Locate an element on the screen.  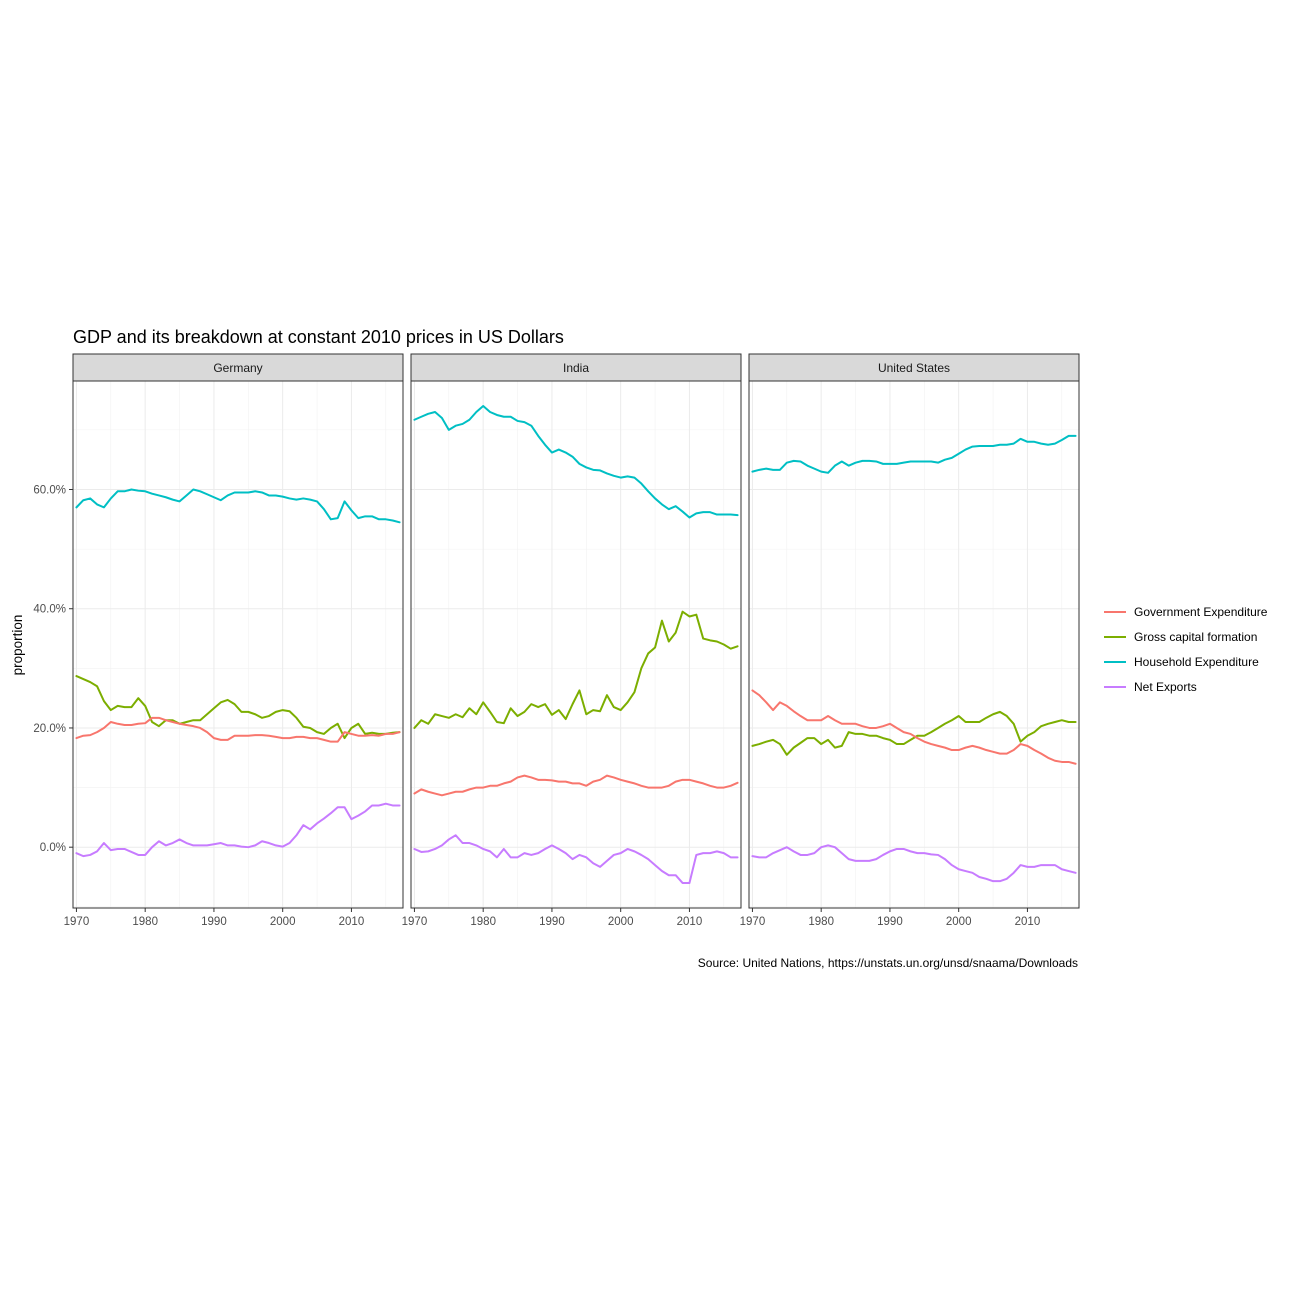
strip-india is located at coordinates (576, 367).